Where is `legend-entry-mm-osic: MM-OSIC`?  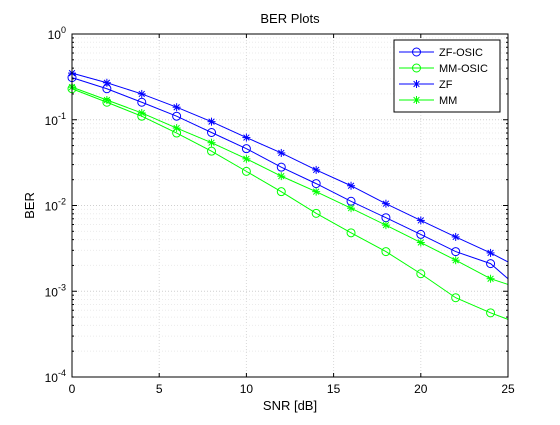 legend-entry-mm-osic: MM-OSIC is located at coordinates (443, 69).